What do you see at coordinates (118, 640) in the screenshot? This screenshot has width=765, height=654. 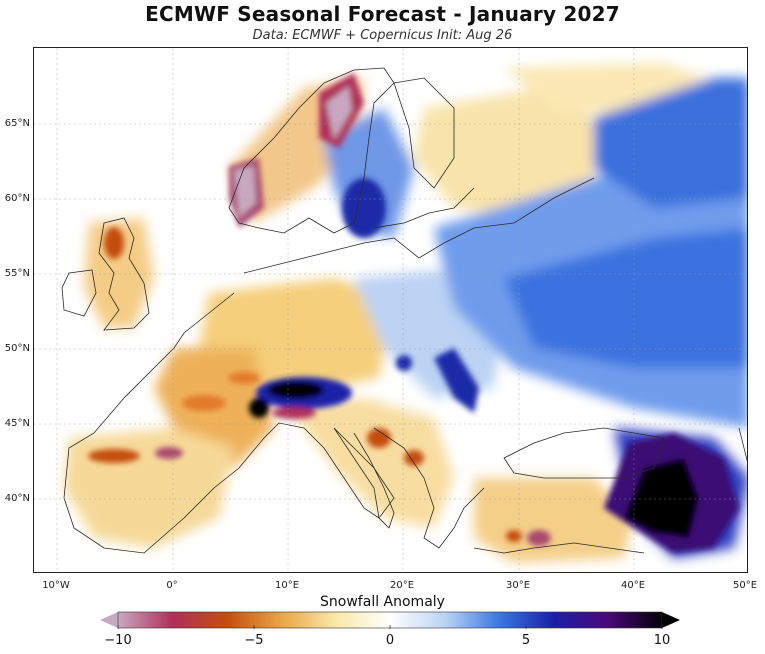 I see `colorbar-tick-label: −10` at bounding box center [118, 640].